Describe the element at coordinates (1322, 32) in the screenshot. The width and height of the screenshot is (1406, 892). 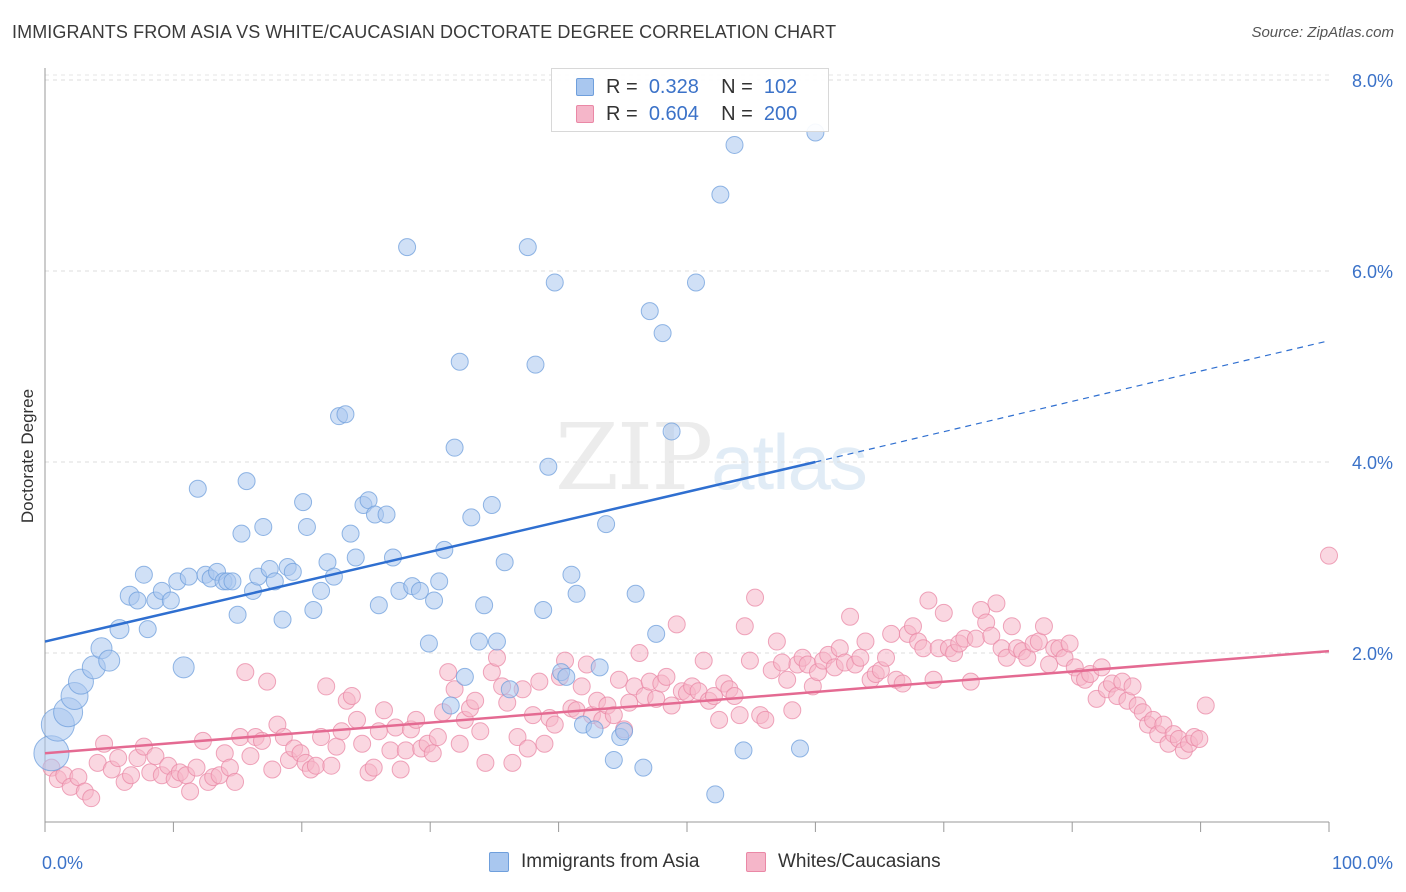
I see `source-label: Source: ZipAtlas.com` at that location.